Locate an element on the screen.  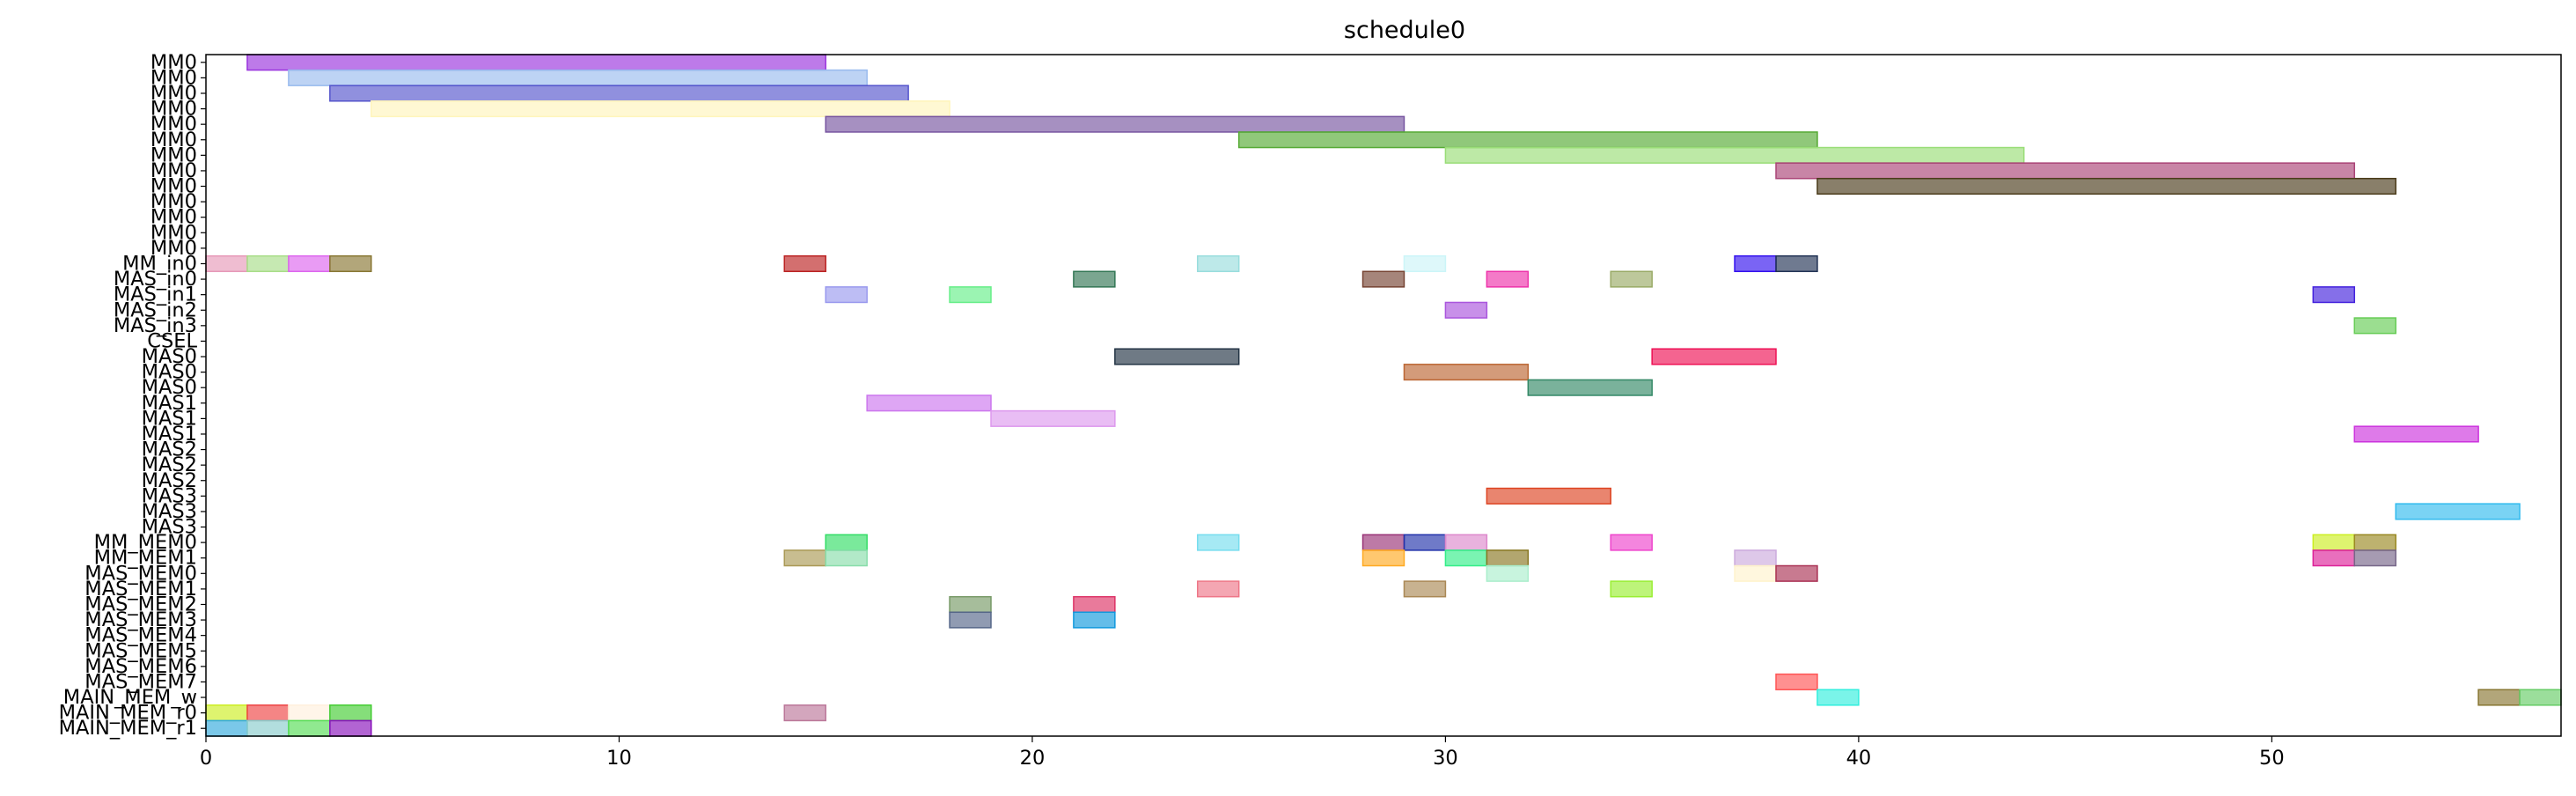
y-tick-label: MAS_MEM7 is located at coordinates (140, 681).